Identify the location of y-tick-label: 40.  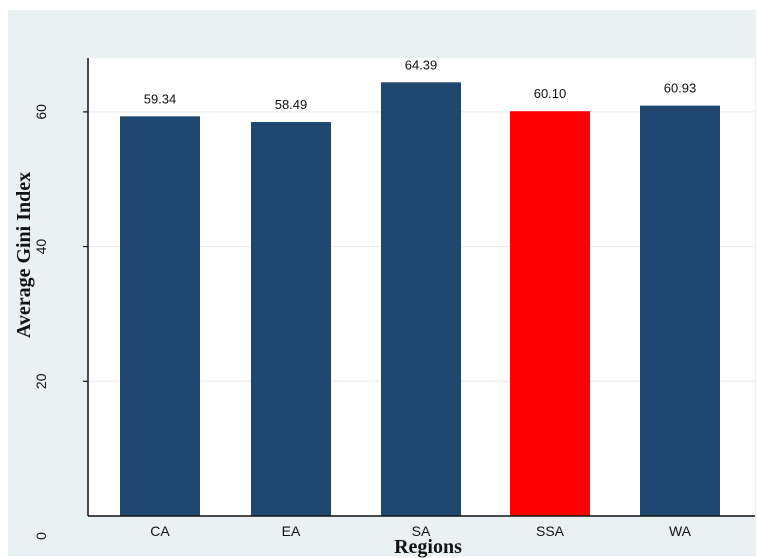
(41, 247).